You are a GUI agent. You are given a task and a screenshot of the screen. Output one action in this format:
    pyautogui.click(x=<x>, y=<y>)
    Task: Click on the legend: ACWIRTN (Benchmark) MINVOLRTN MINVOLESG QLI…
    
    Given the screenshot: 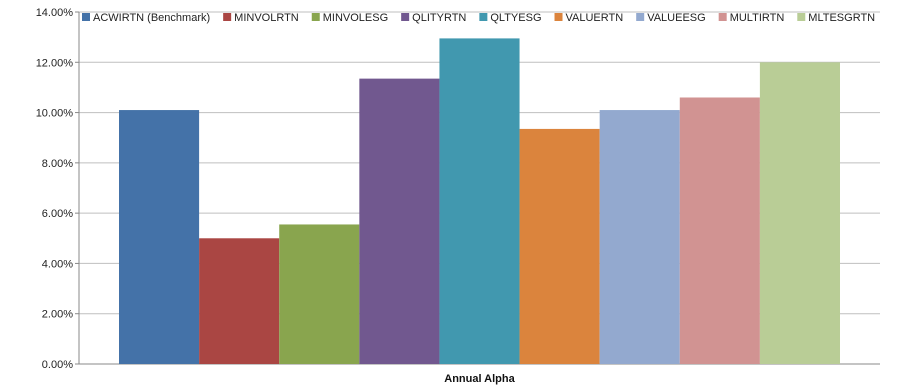 What is the action you would take?
    pyautogui.click(x=478, y=18)
    